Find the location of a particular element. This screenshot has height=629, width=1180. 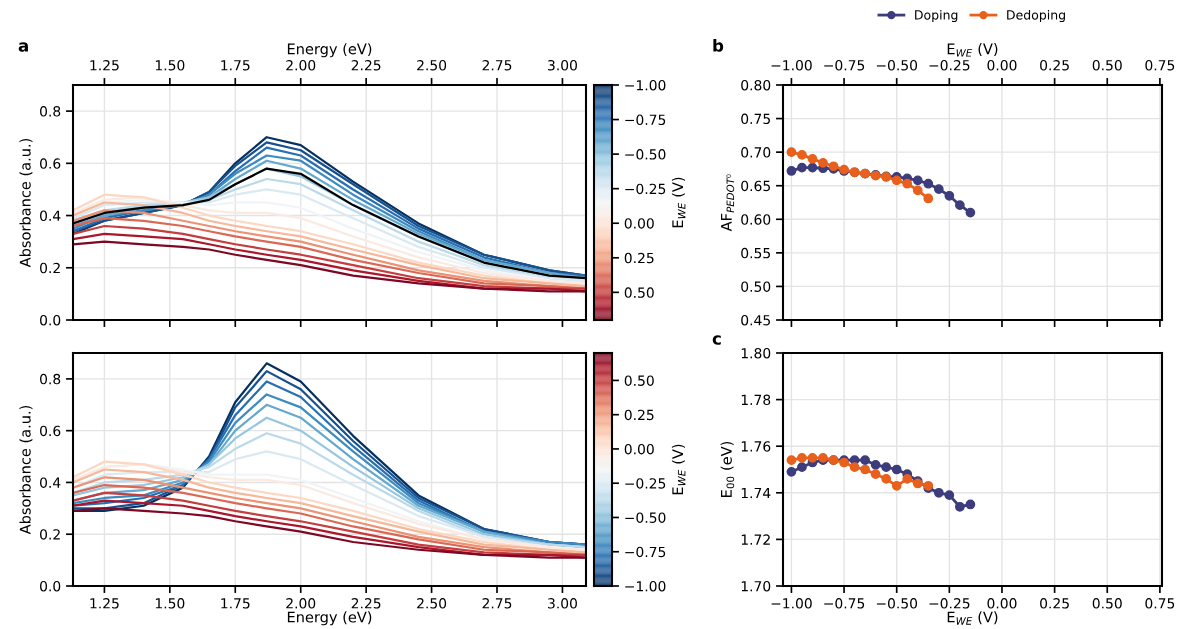

x-tick-label: −0.50 is located at coordinates (897, 65).